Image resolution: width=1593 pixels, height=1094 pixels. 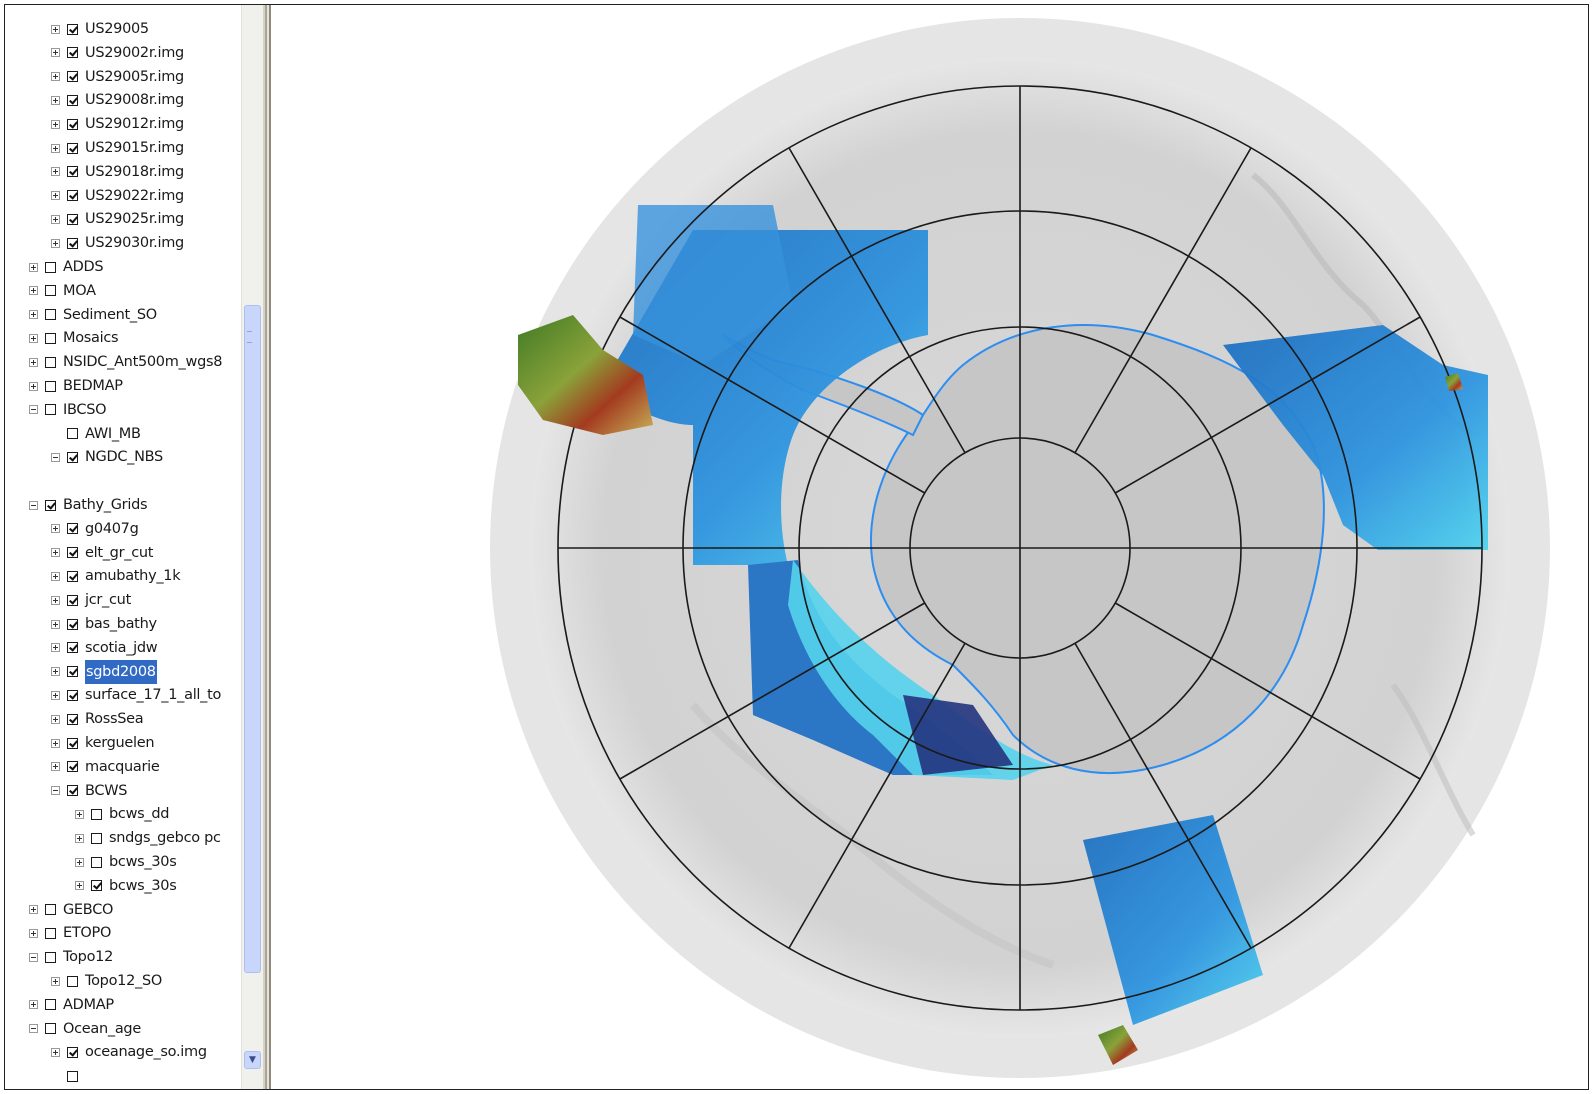 I want to click on layer-item: amubathy_1k, so click(x=116, y=576).